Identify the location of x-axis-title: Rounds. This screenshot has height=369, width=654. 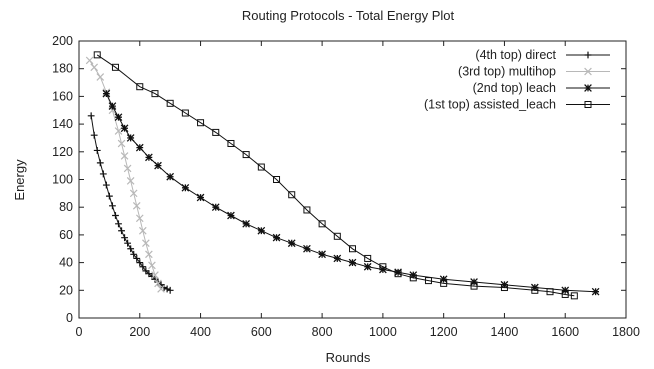
(348, 357).